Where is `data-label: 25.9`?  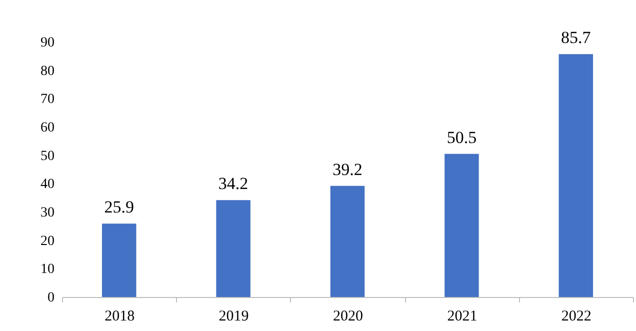 data-label: 25.9 is located at coordinates (119, 207).